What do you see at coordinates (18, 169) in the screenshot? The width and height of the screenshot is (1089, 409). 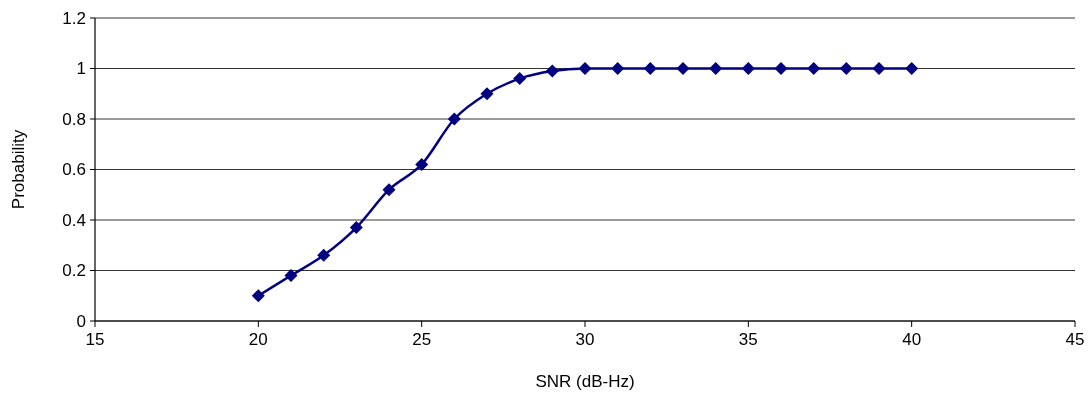 I see `y-axis-title: Probability` at bounding box center [18, 169].